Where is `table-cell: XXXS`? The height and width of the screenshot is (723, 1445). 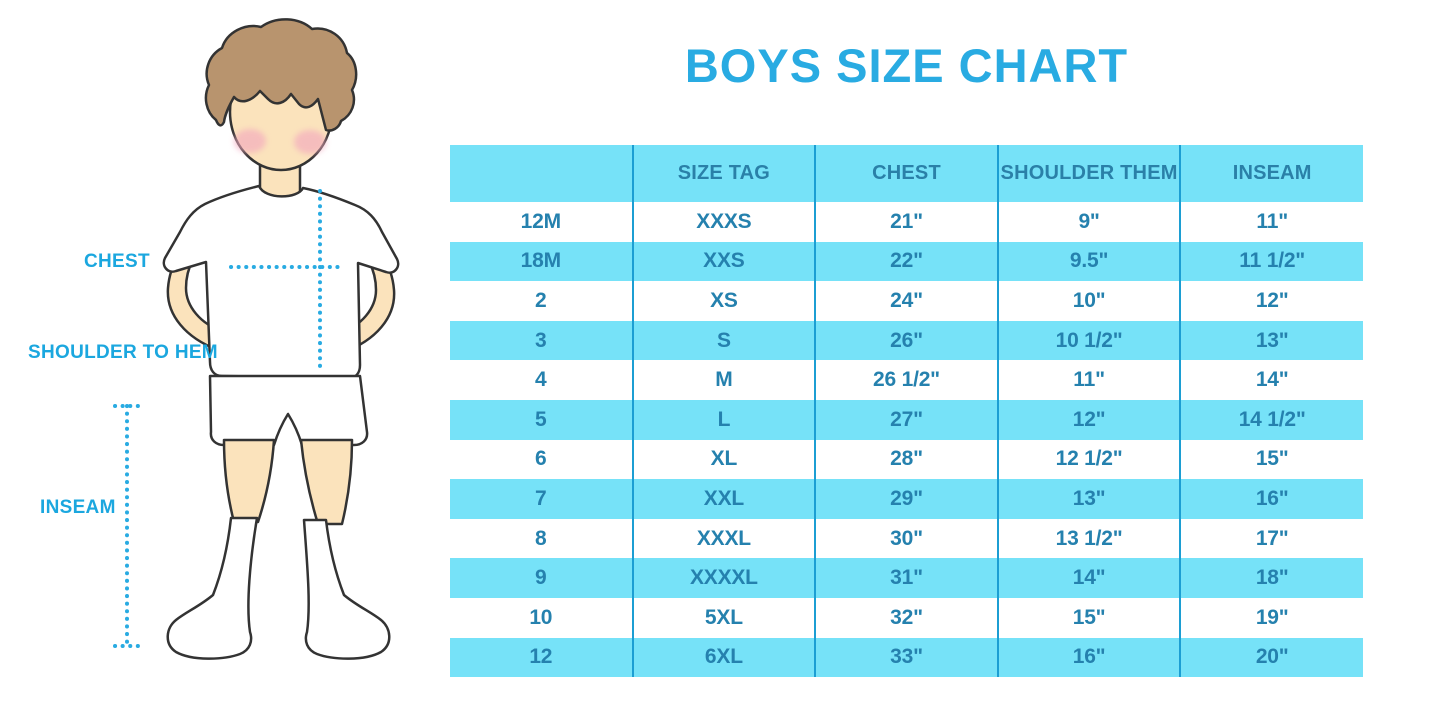 table-cell: XXXS is located at coordinates (723, 222).